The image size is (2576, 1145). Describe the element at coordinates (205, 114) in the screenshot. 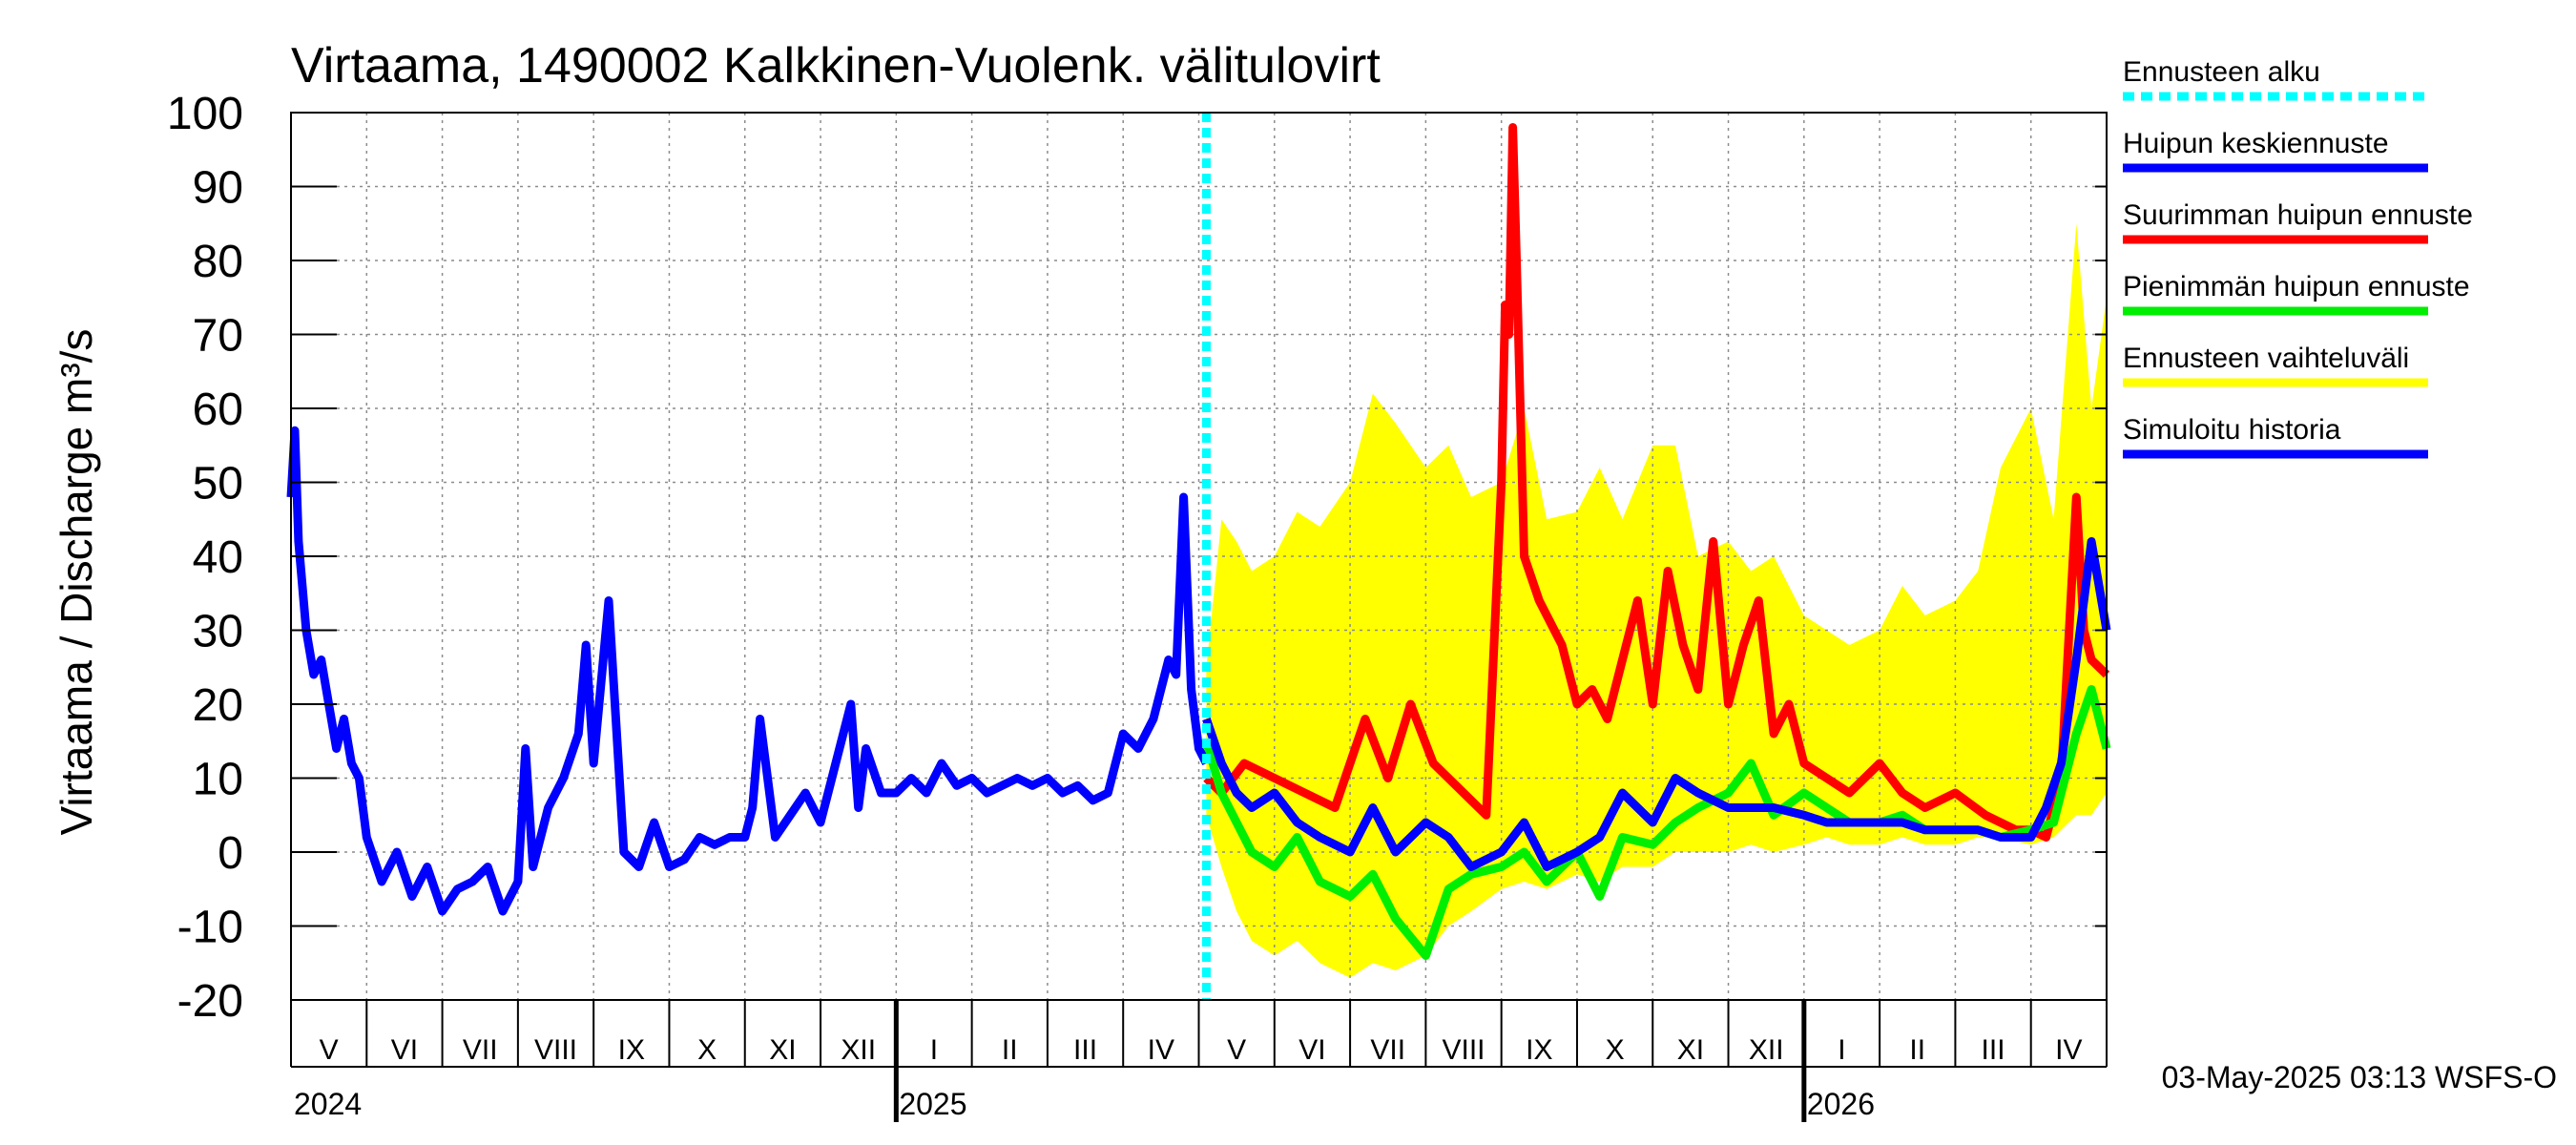

I see `y-tick-label: 100` at that location.